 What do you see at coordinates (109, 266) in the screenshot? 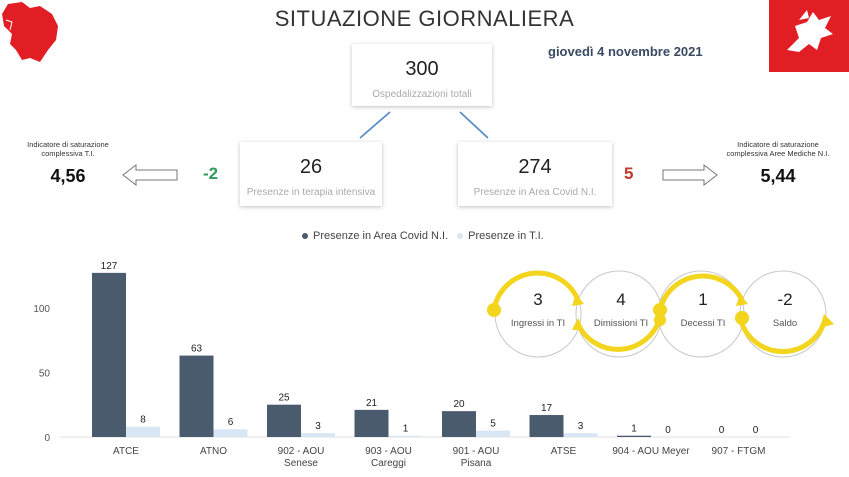
I see `bar-value-label: 127` at bounding box center [109, 266].